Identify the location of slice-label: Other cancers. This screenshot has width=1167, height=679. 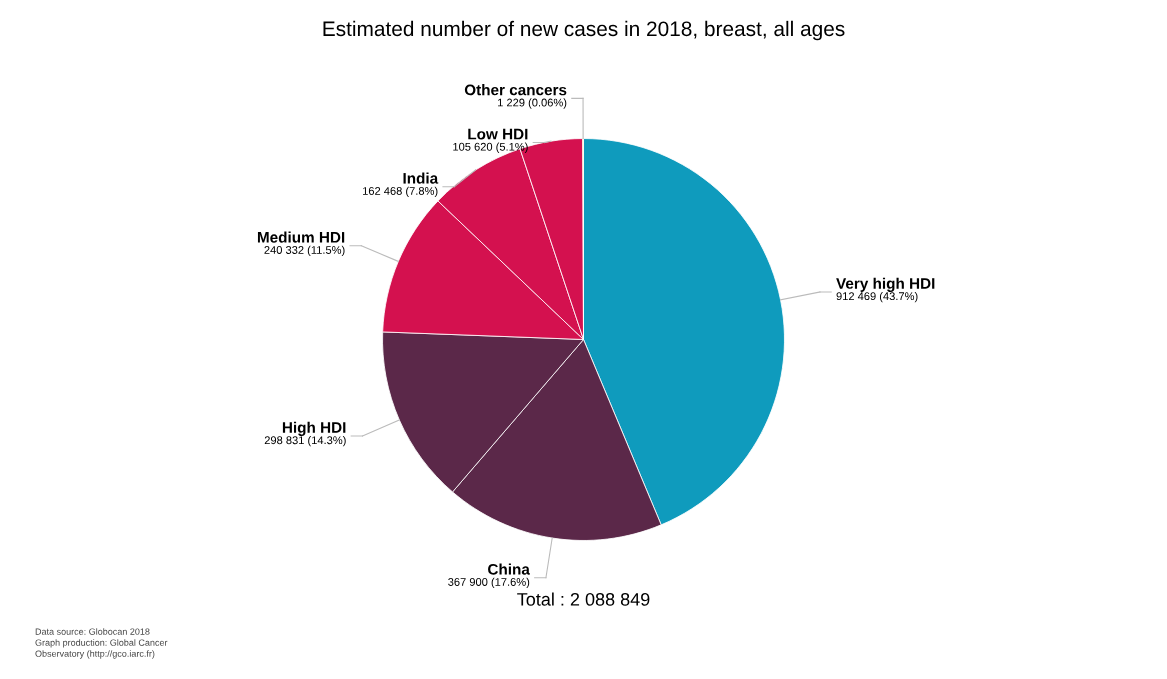
(515, 90).